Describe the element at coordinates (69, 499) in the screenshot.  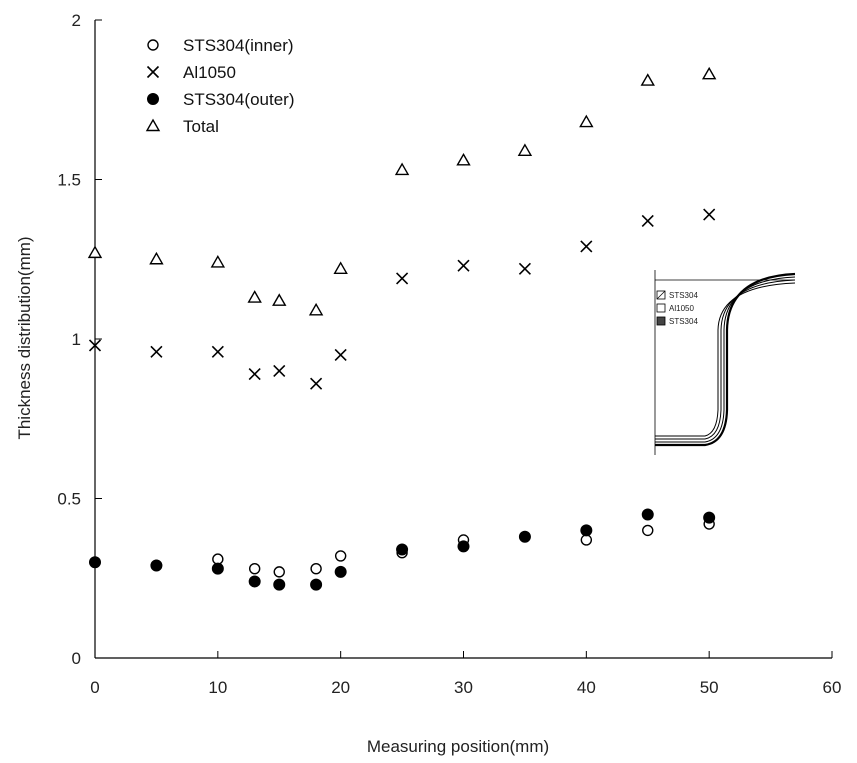
I see `y-tick-label: 0.5` at that location.